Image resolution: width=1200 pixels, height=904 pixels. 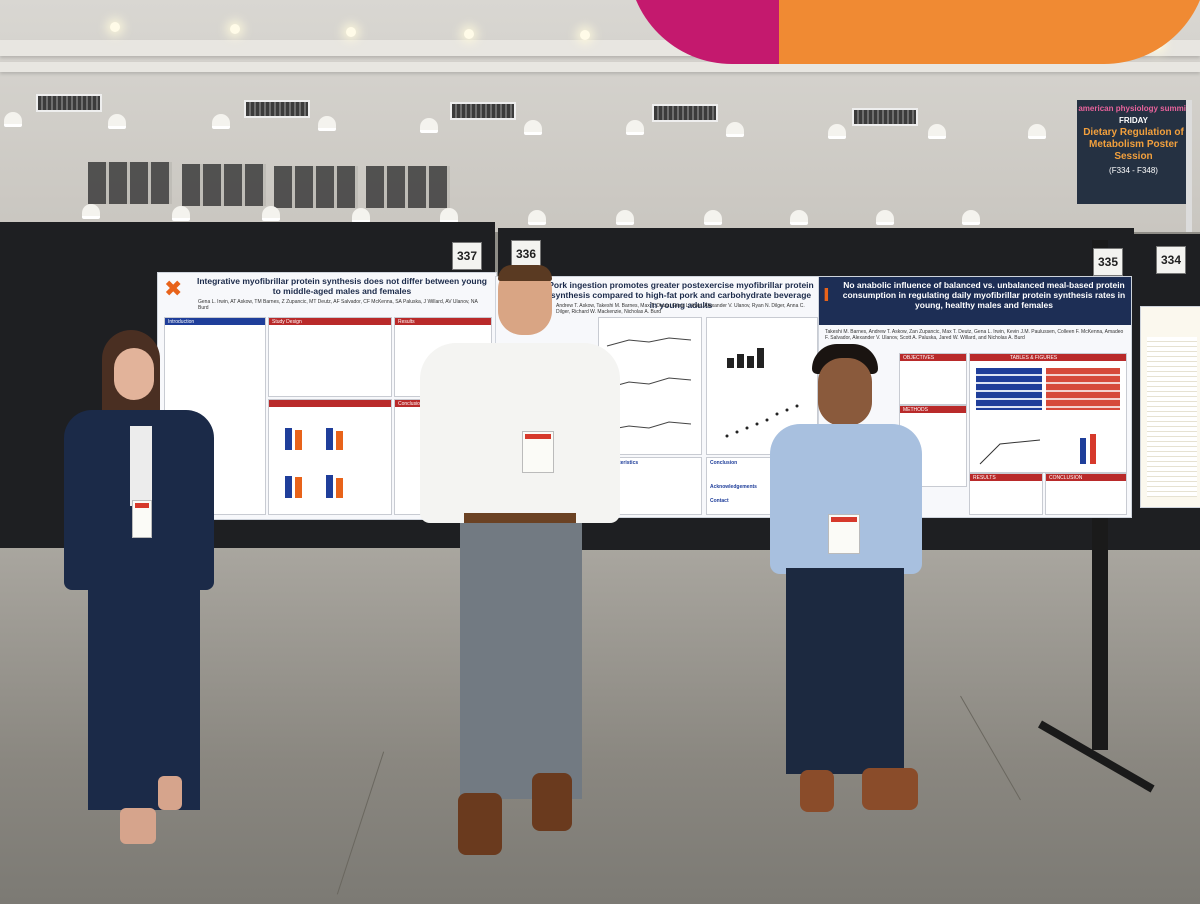 I want to click on section-heading: TABLES & FIGURES, so click(x=1034, y=358).